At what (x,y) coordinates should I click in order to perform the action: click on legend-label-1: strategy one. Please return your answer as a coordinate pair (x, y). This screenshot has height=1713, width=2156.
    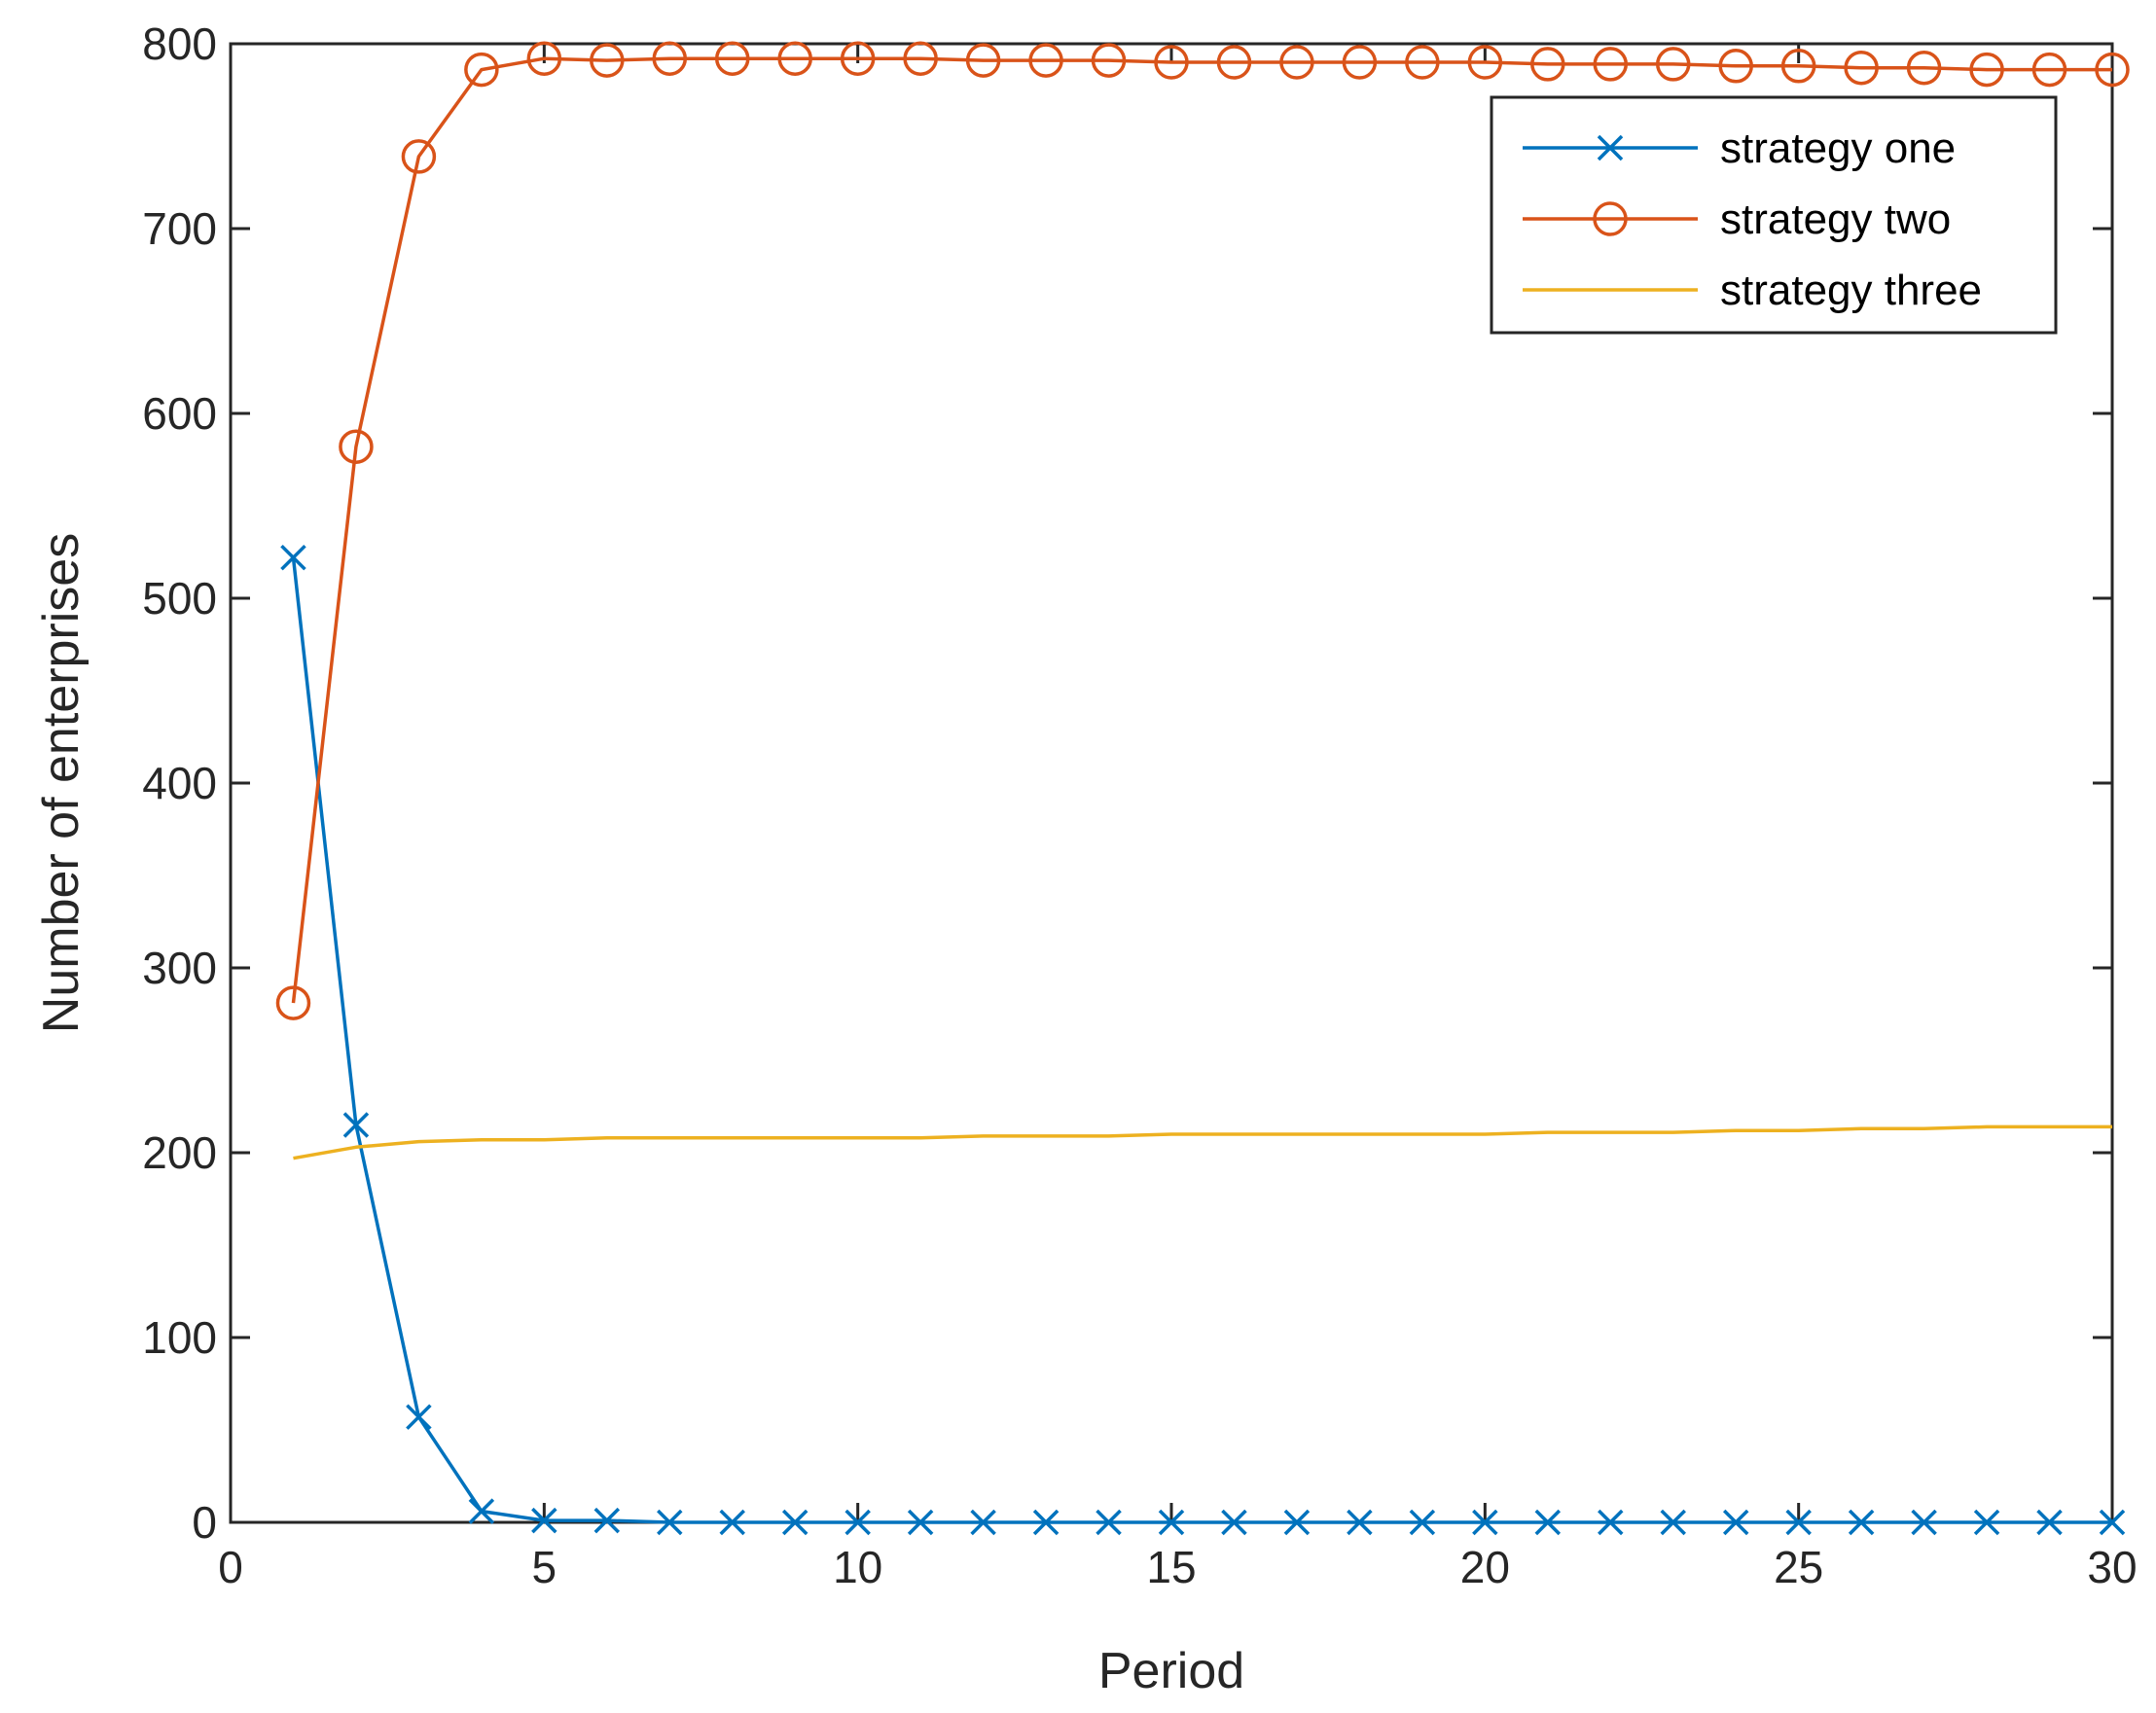
    Looking at the image, I should click on (1838, 148).